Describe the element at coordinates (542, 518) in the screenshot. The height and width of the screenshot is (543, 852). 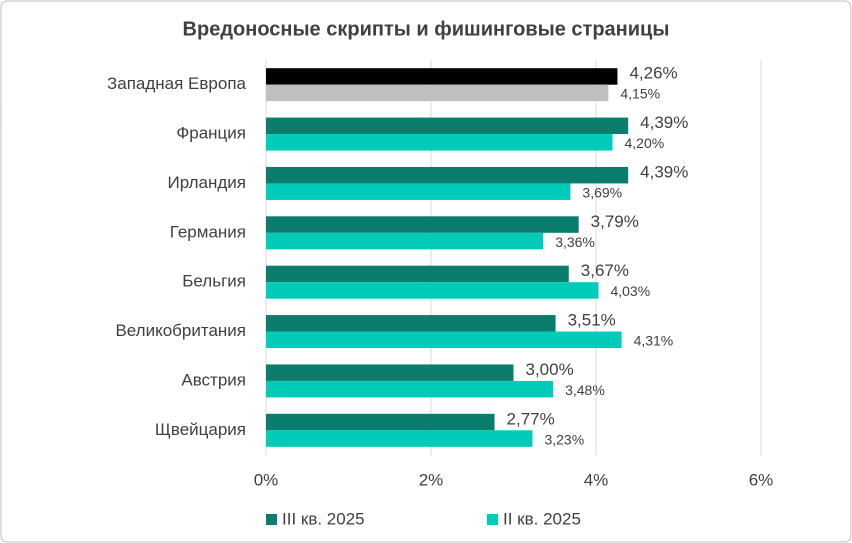
I see `legend-label: II кв. 2025` at that location.